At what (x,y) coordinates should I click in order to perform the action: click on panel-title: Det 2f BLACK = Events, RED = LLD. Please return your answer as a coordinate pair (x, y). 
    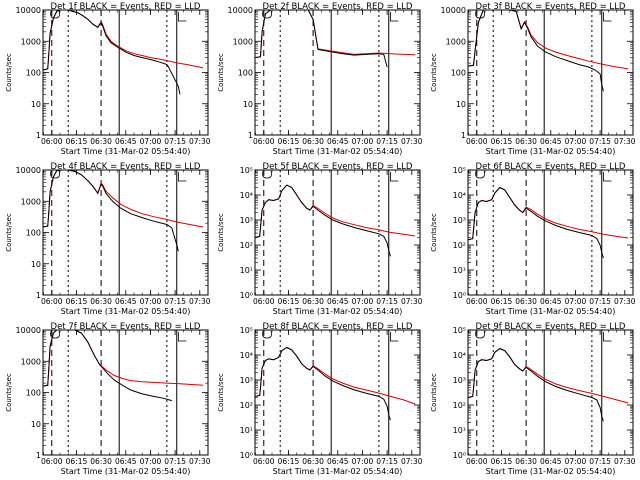
    Looking at the image, I should click on (338, 7).